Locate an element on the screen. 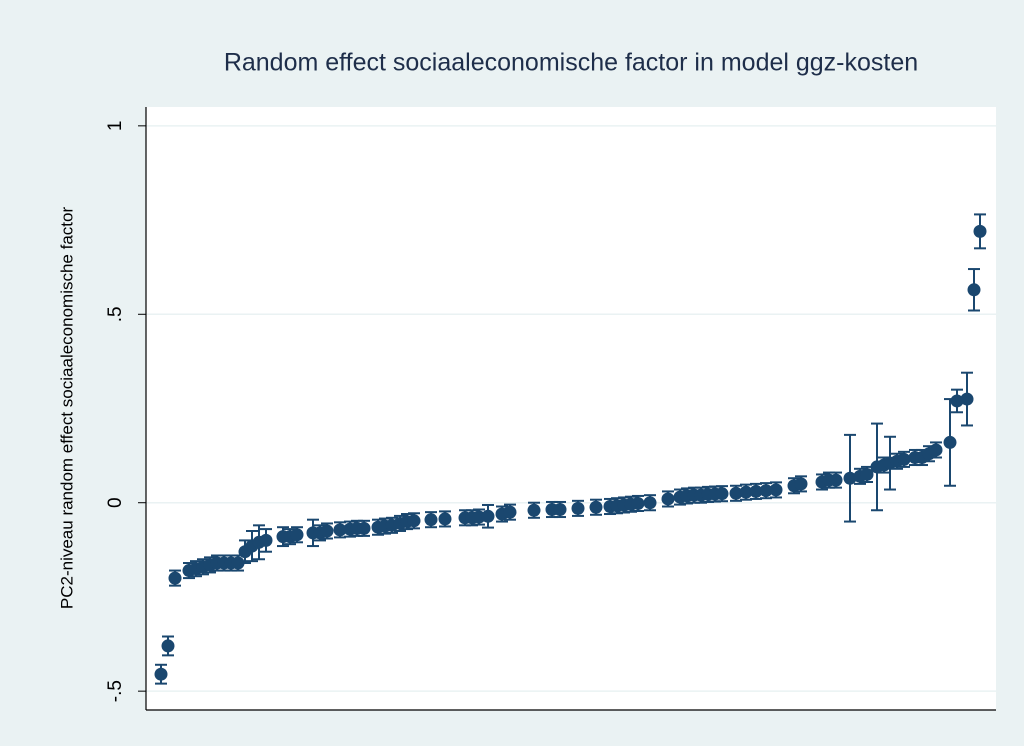  y-tick-label: -.5 is located at coordinates (115, 691).